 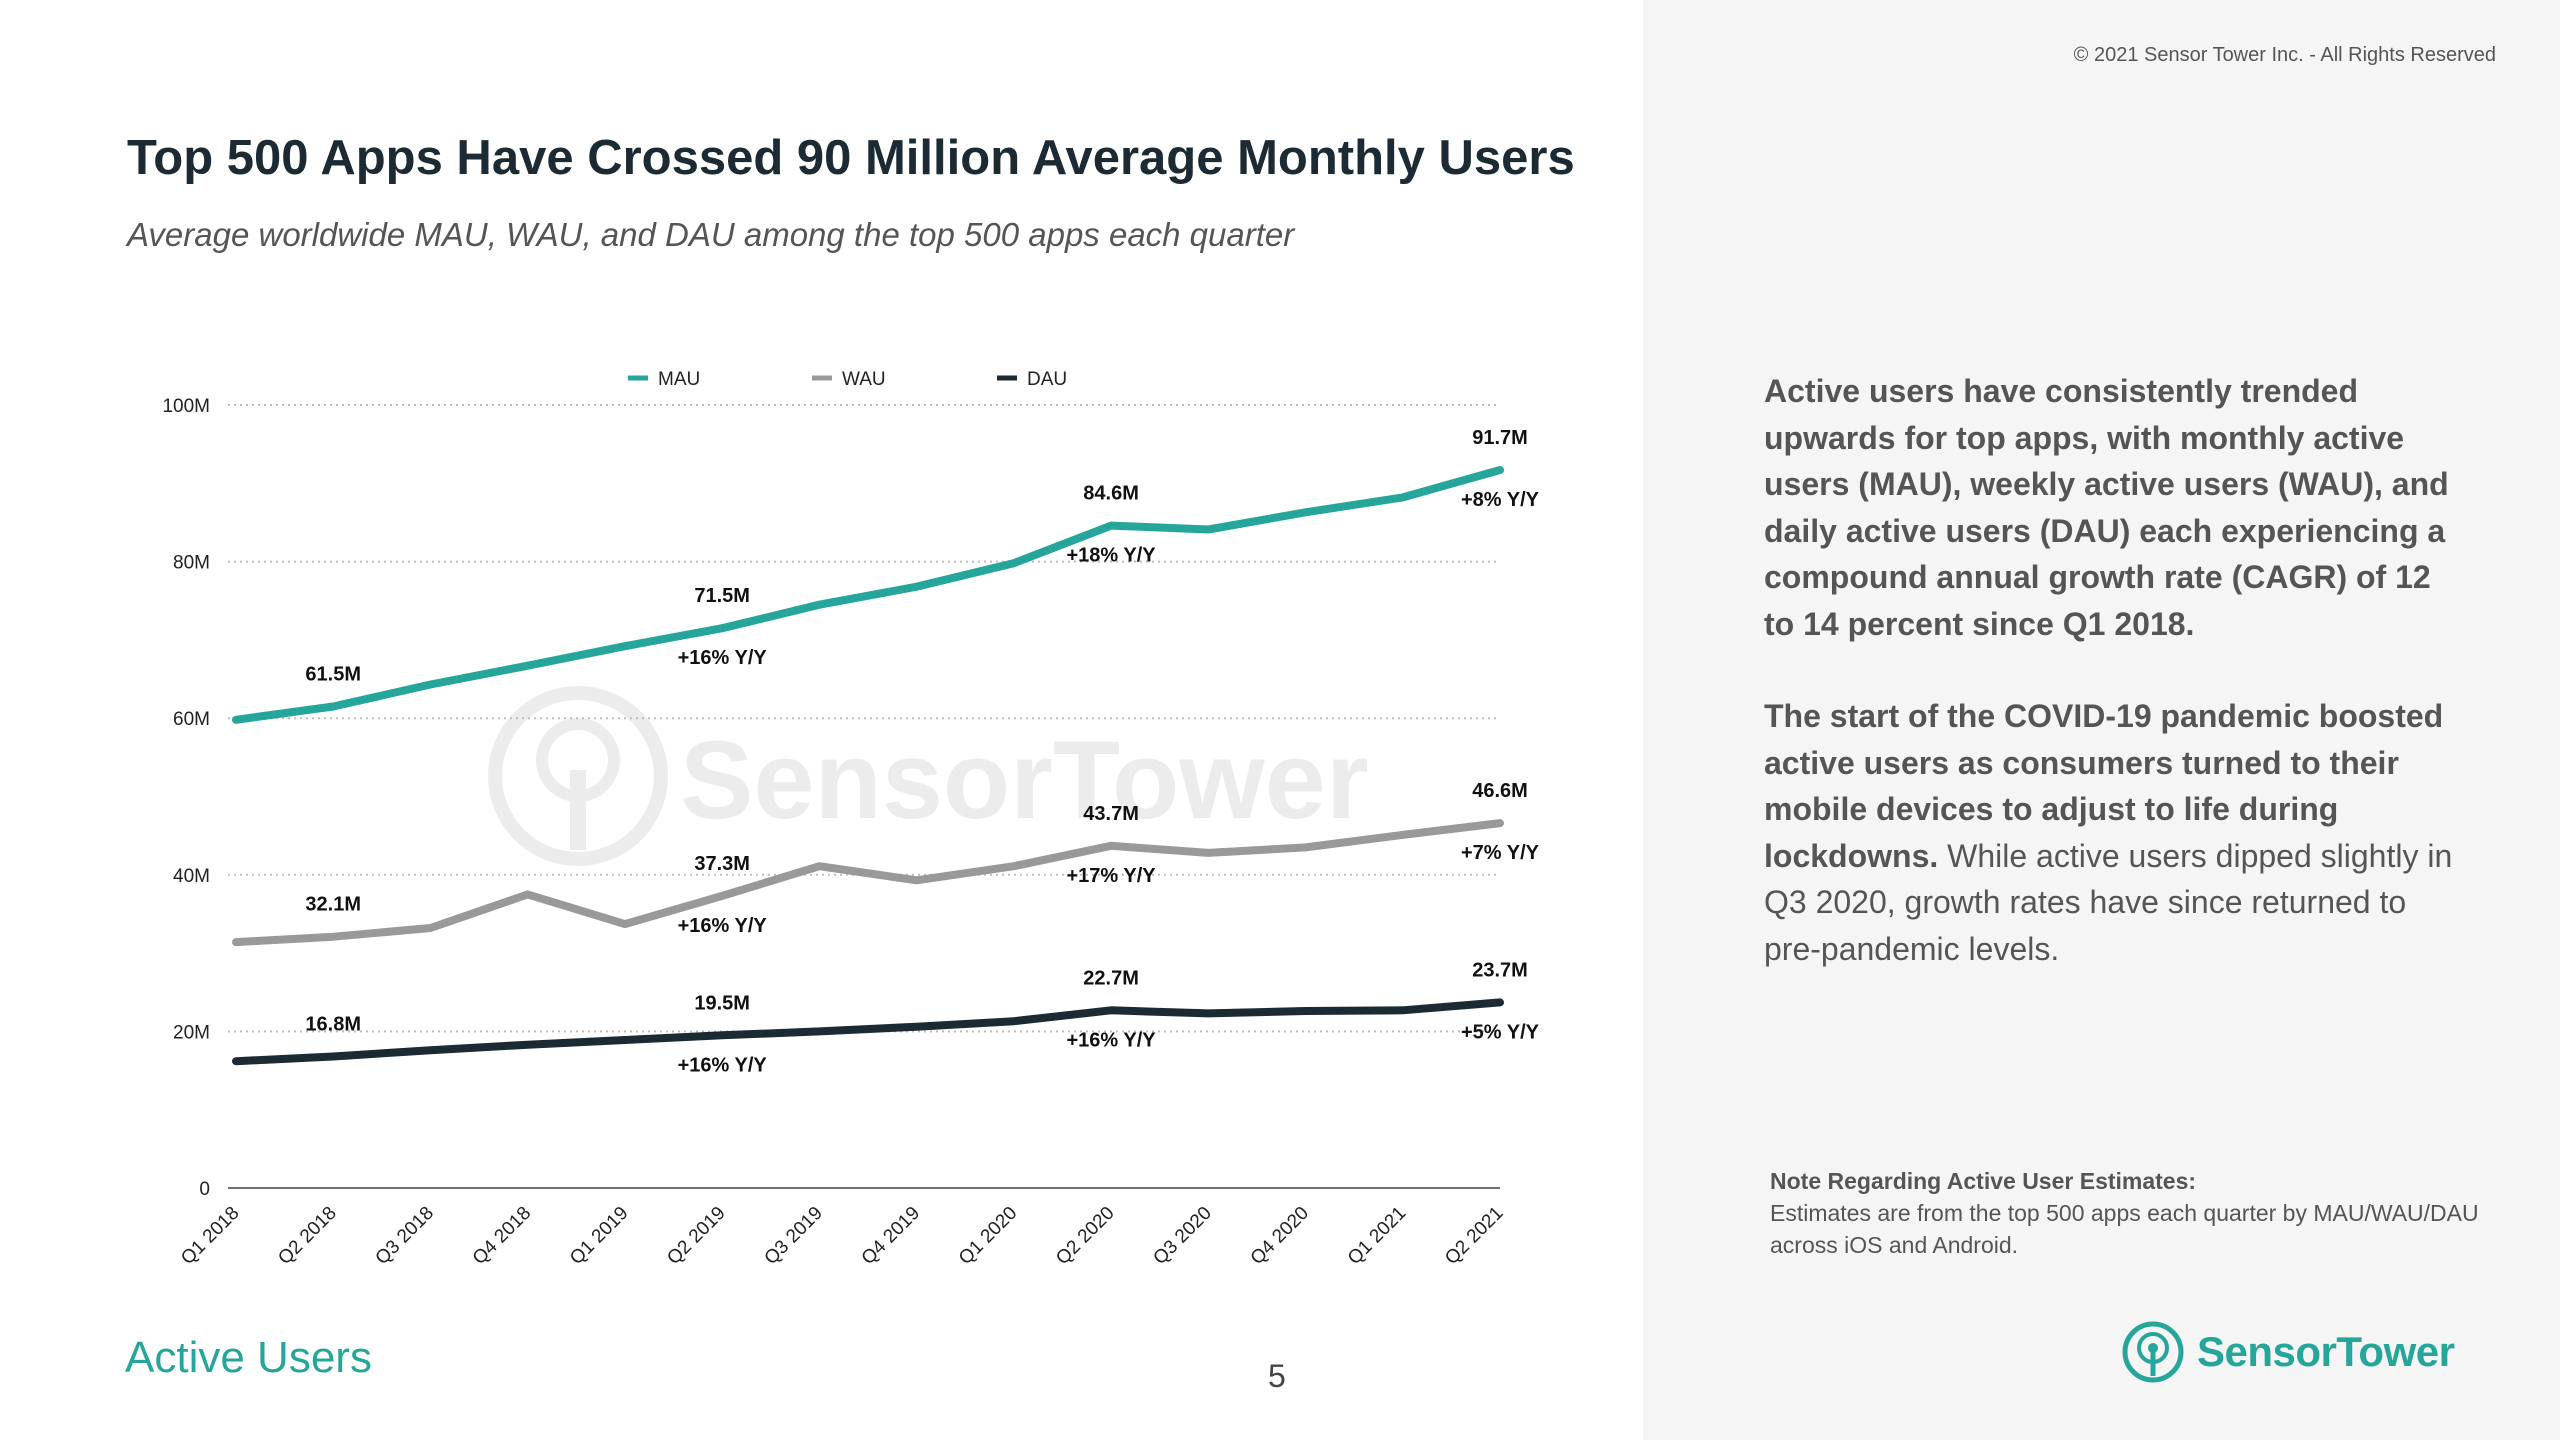 I want to click on data-label-growth: +7% Y/Y, so click(x=1500, y=853).